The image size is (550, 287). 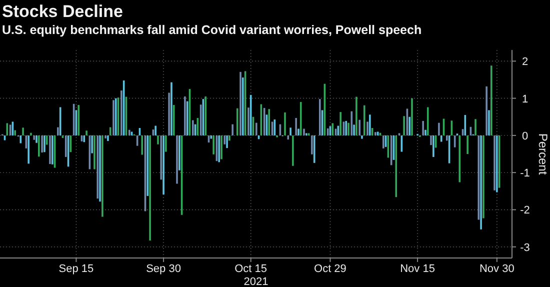 I want to click on chart-title: Stocks Decline, so click(x=62, y=11).